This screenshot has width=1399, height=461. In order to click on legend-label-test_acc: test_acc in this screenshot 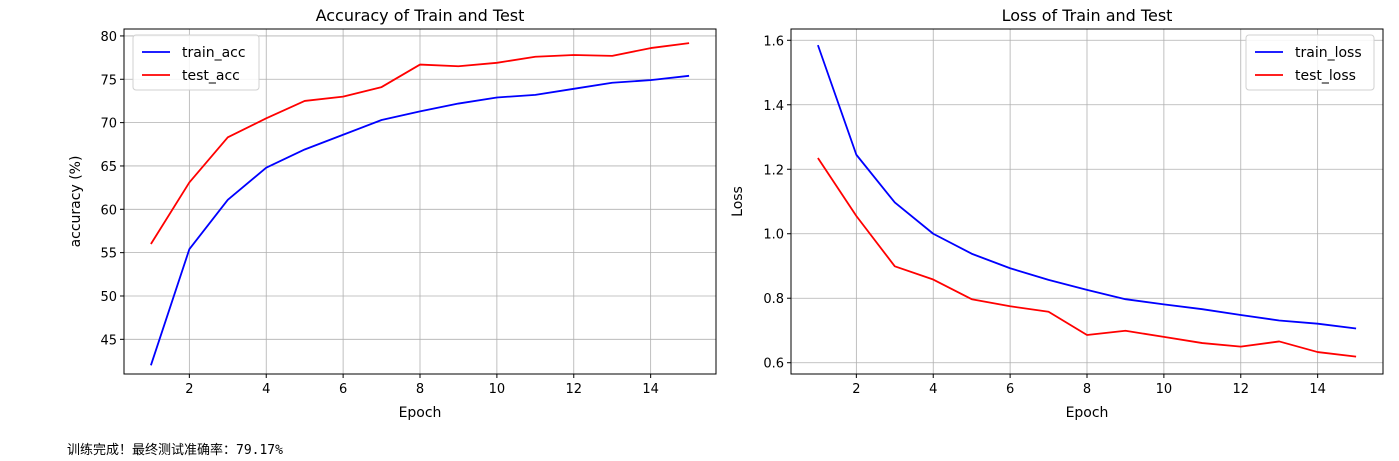, I will do `click(211, 76)`.